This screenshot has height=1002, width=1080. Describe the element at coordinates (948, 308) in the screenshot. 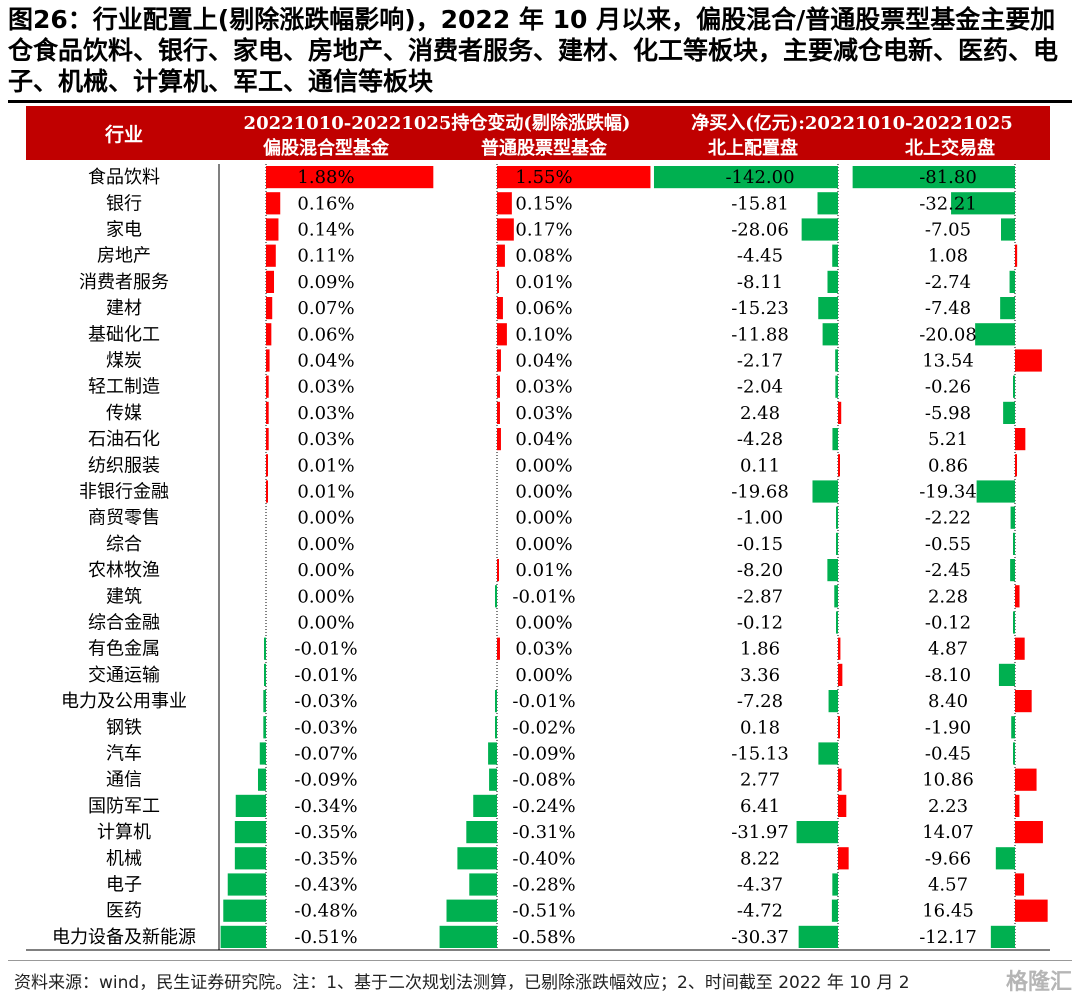

I see `value-label: -7.48` at that location.